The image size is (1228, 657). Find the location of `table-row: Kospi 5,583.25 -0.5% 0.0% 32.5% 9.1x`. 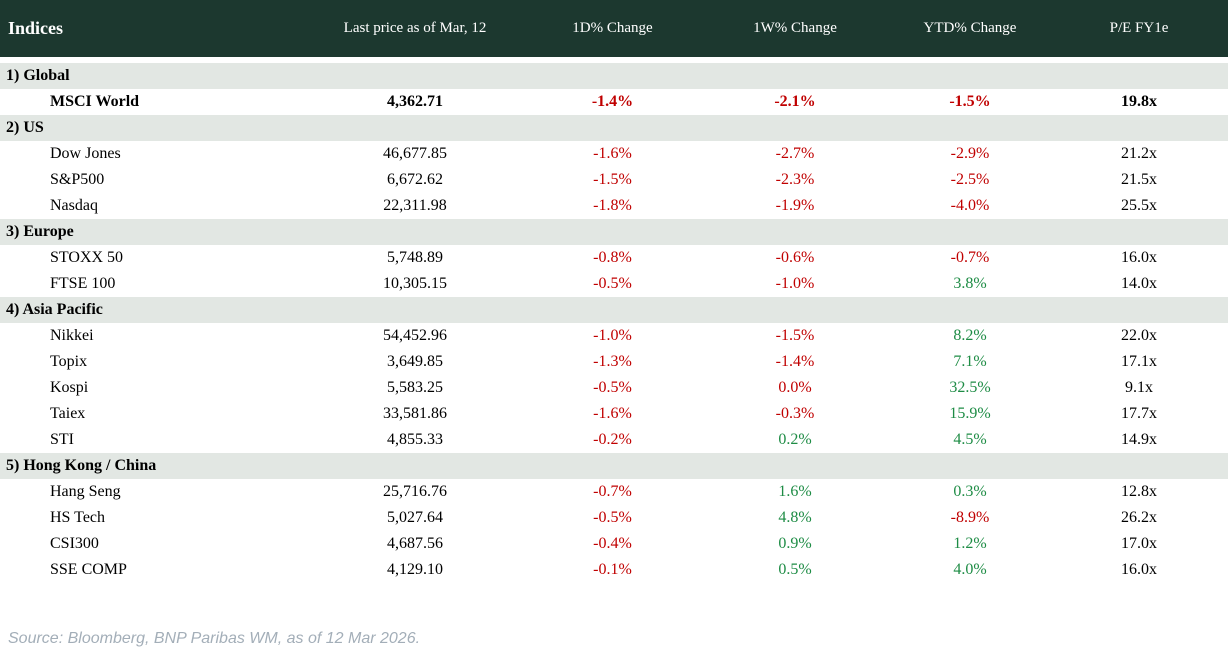

table-row: Kospi 5,583.25 -0.5% 0.0% 32.5% 9.1x is located at coordinates (614, 388).